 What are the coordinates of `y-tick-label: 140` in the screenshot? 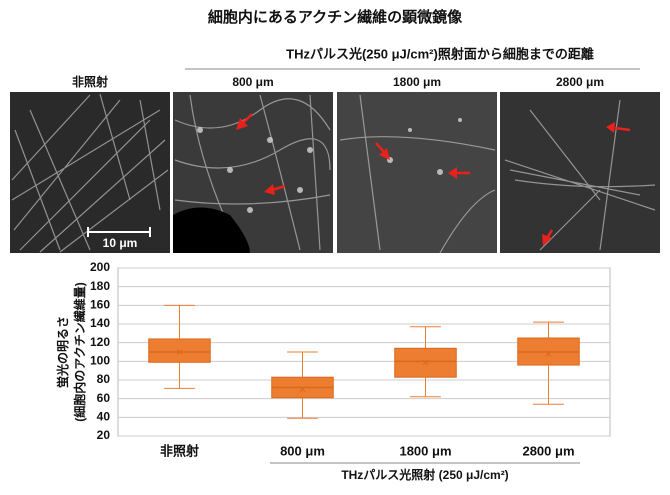 It's located at (100, 323).